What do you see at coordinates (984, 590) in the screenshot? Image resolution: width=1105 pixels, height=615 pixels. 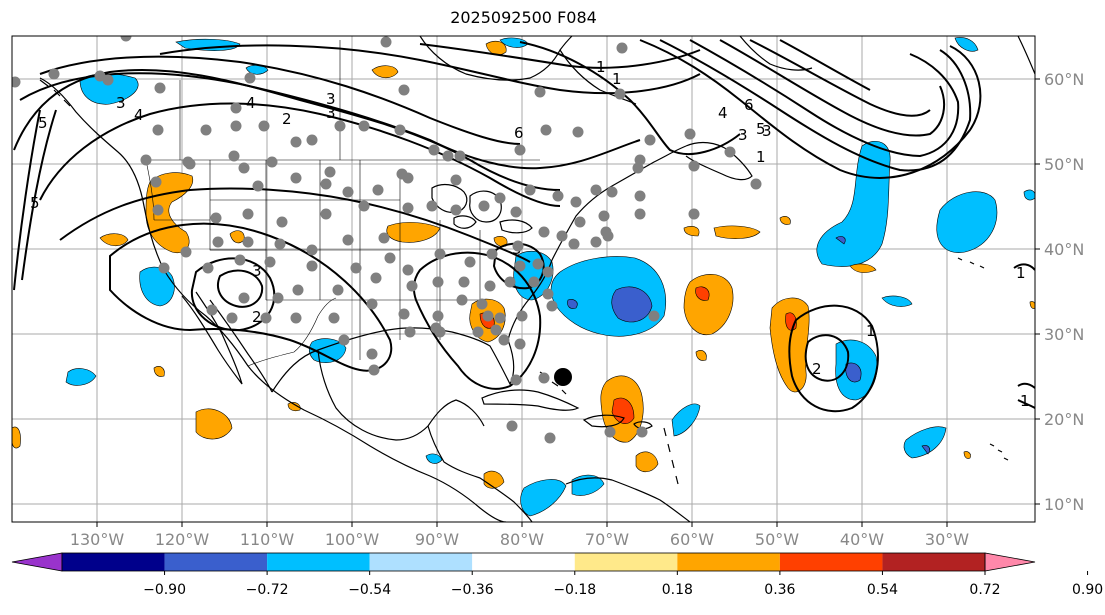 I see `colorbar-tick-label: 0.72` at bounding box center [984, 590].